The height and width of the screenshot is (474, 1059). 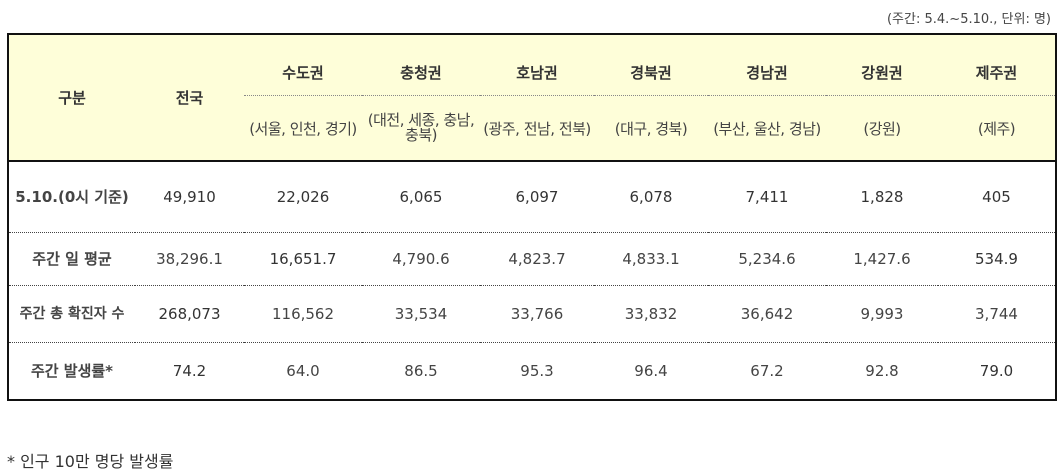 I want to click on table-cell: 92.8, so click(x=882, y=371).